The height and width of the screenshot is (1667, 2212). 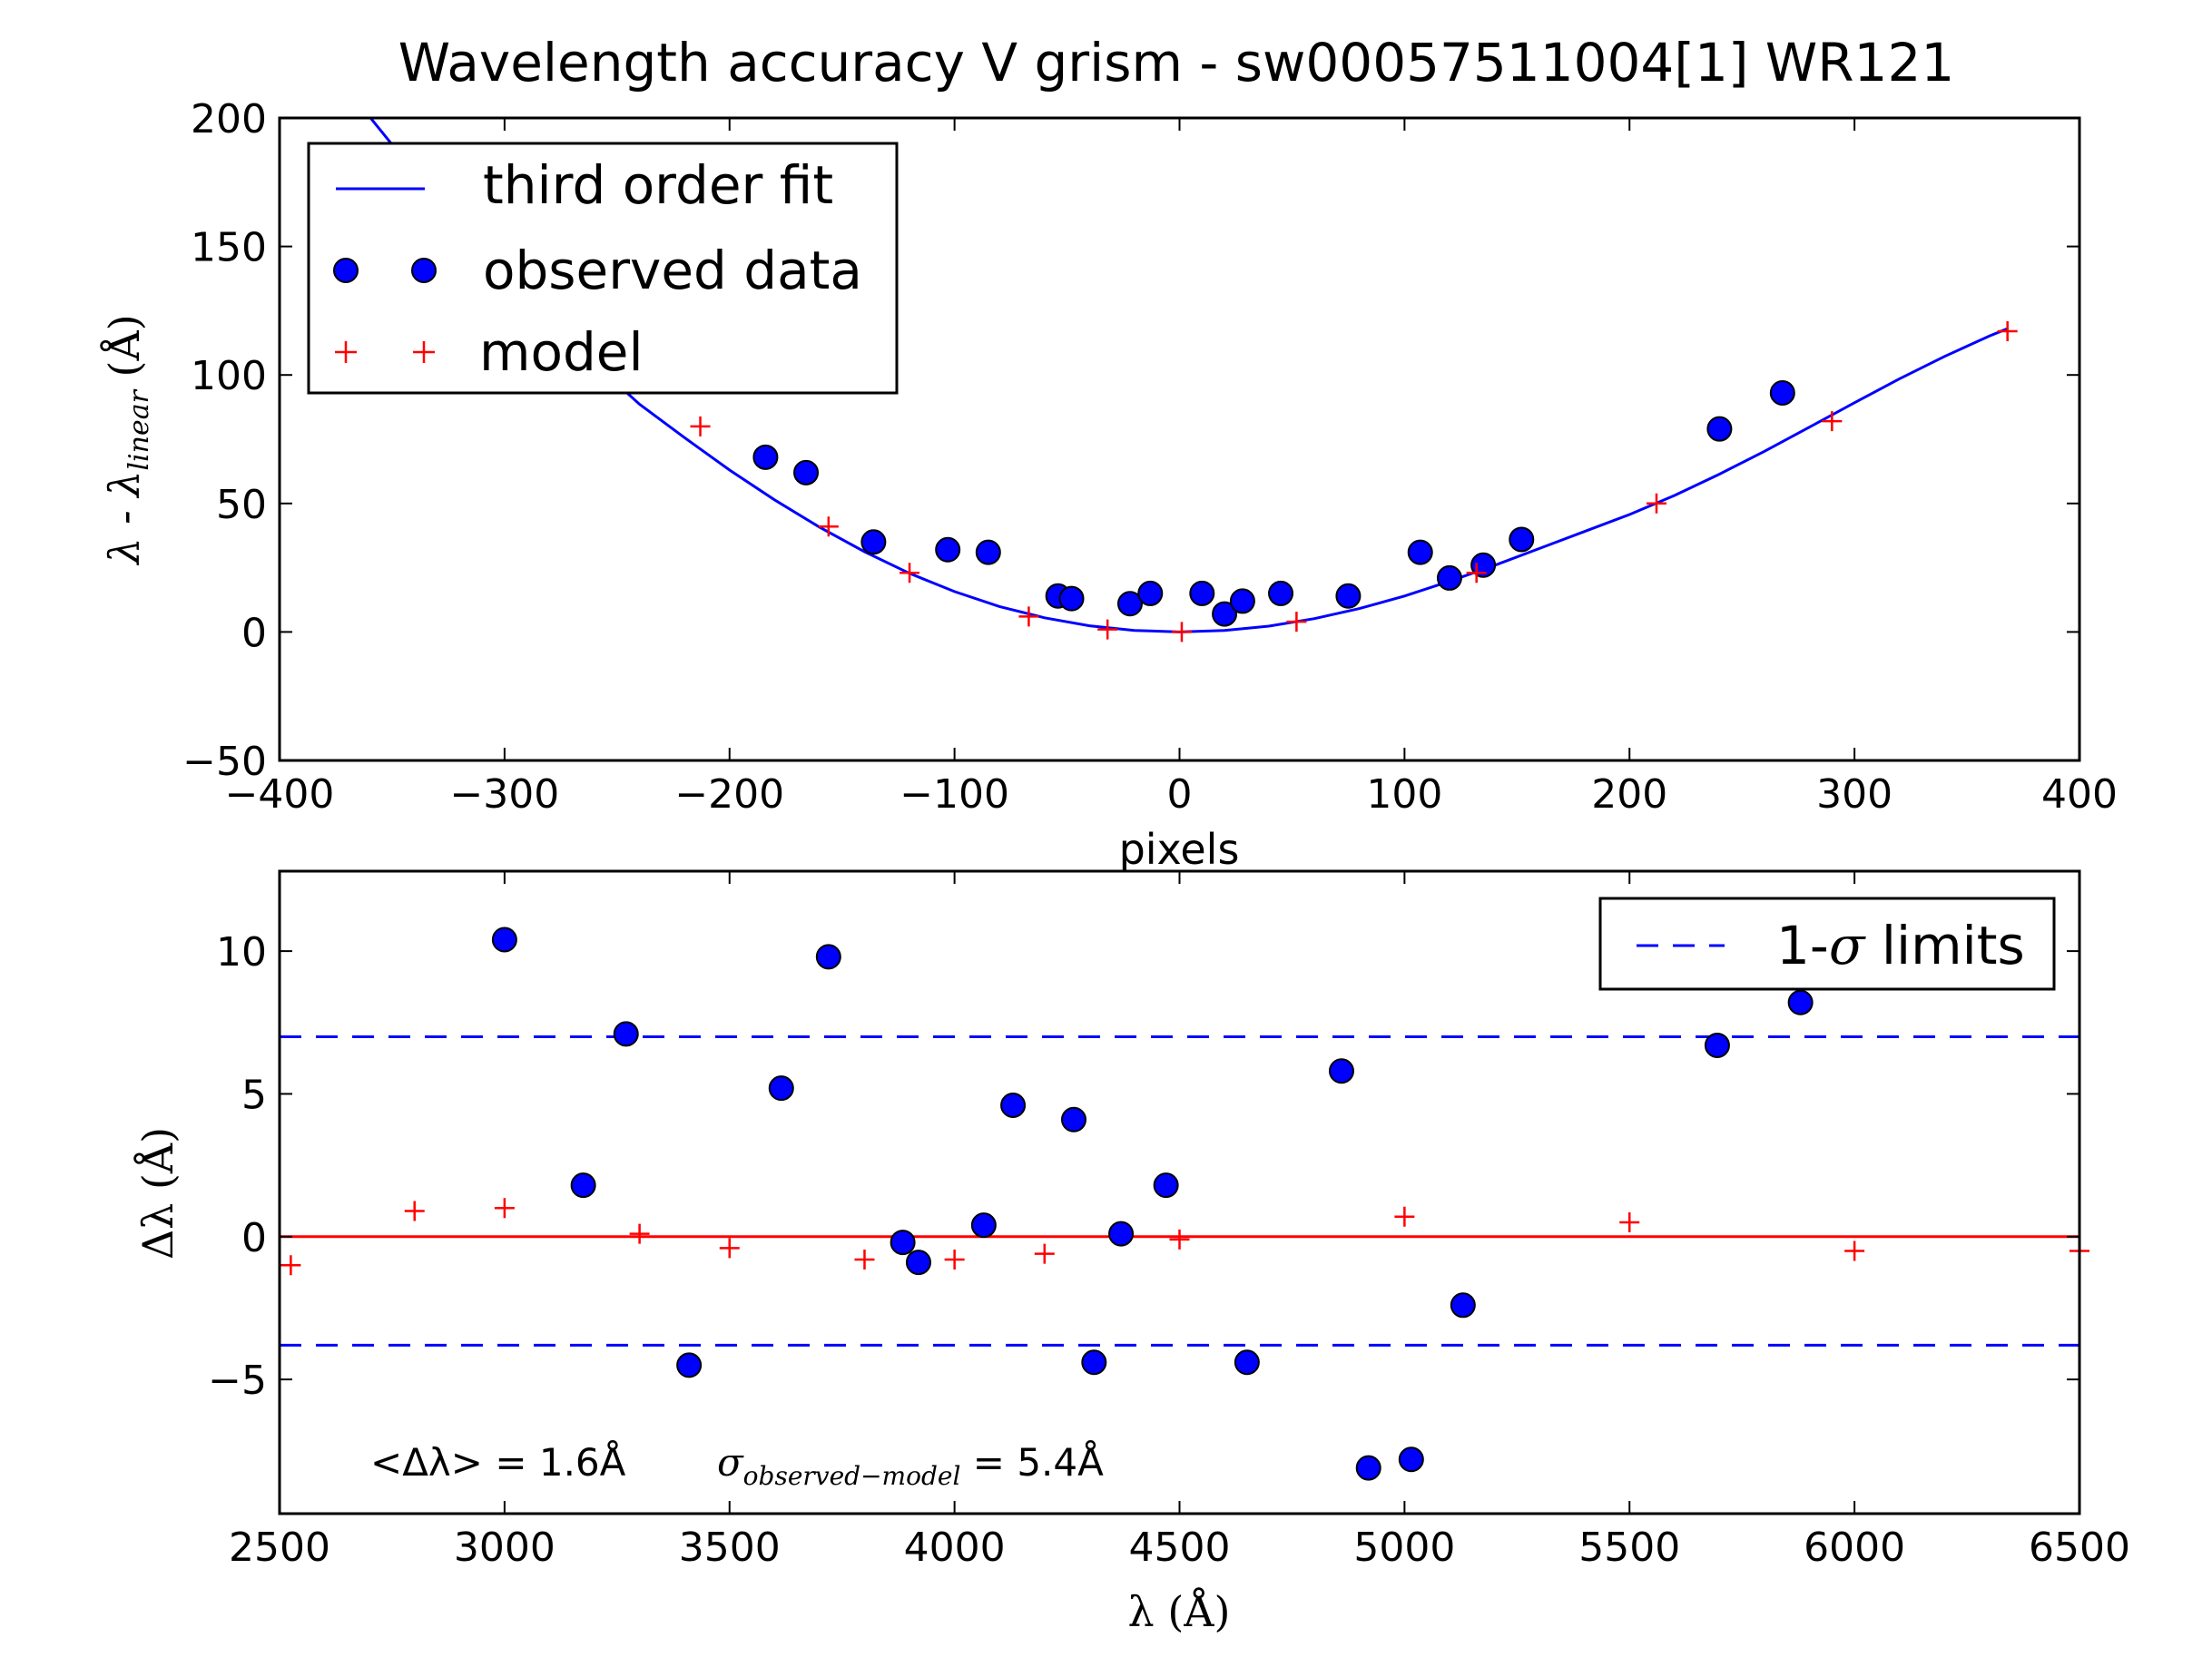 I want to click on top-x-axis-label: pixels, so click(x=1179, y=850).